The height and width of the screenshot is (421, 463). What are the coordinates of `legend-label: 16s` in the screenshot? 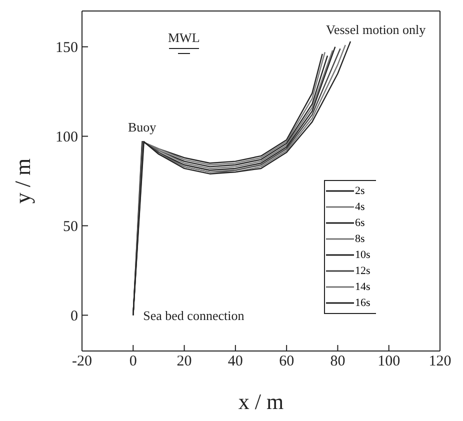 It's located at (362, 303).